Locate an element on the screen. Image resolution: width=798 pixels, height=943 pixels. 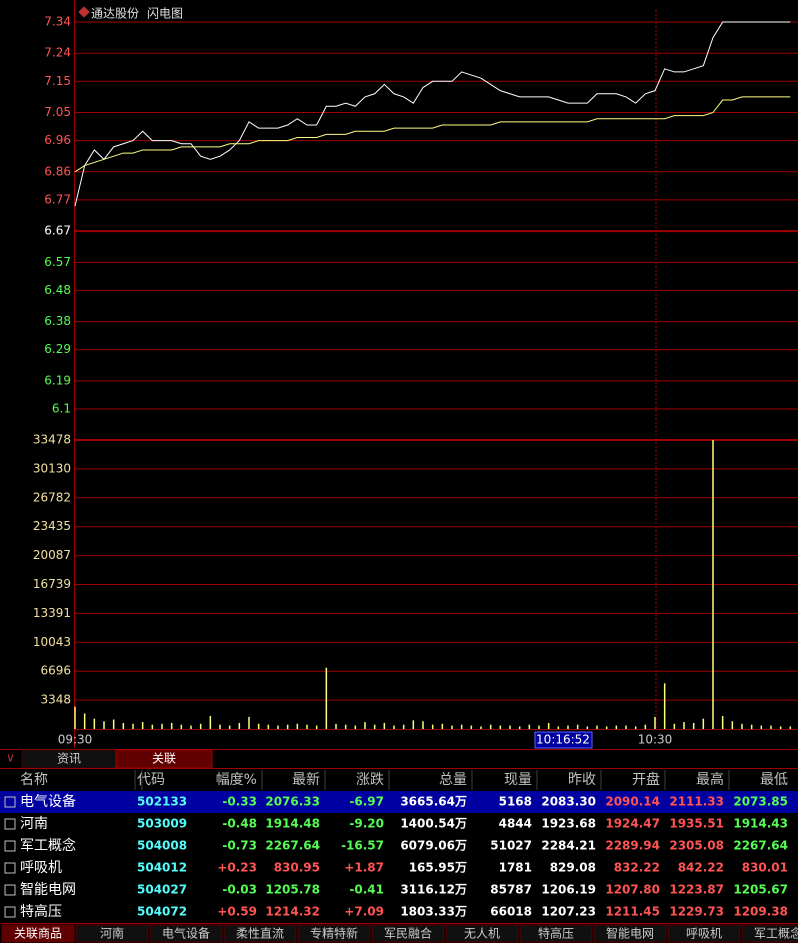
table-cell: 829.08 is located at coordinates (573, 868).